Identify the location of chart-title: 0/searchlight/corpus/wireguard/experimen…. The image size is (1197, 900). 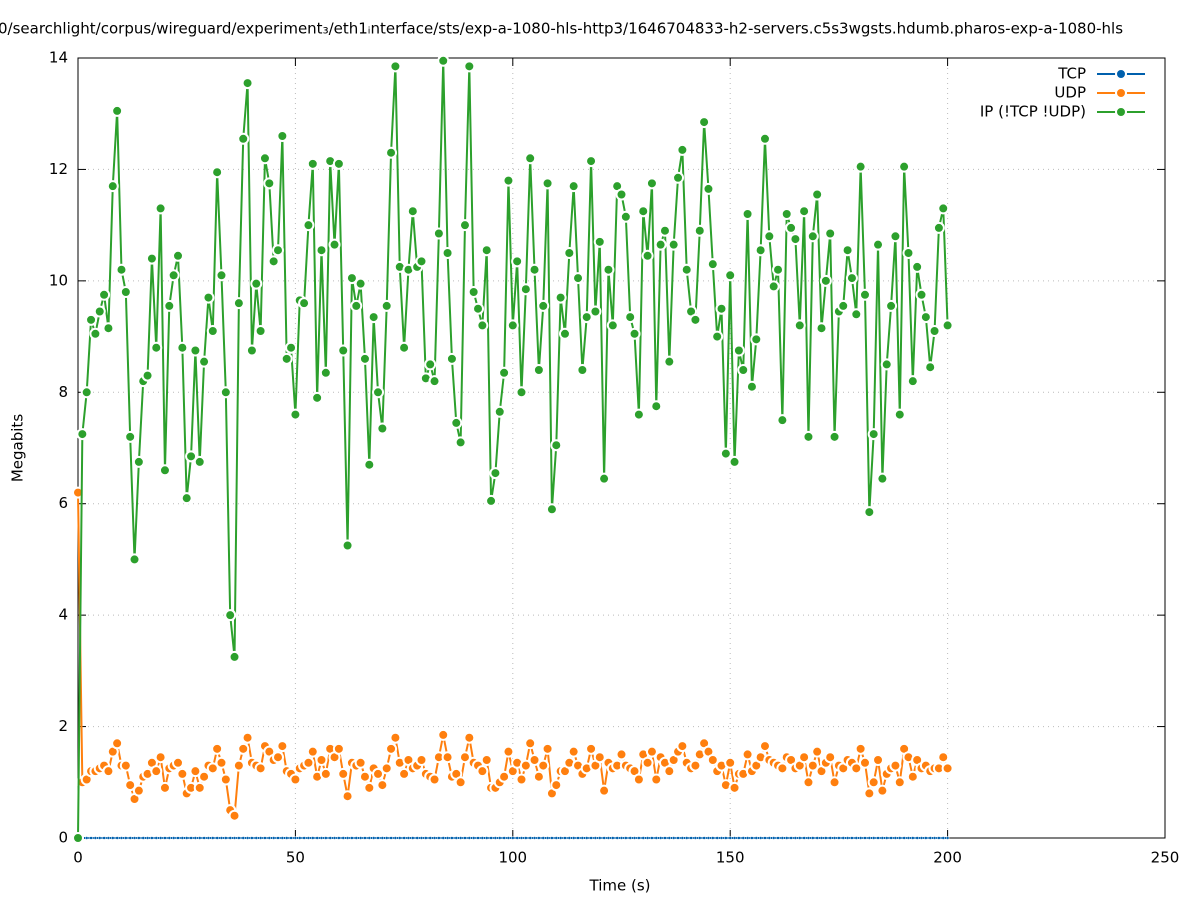
(561, 29).